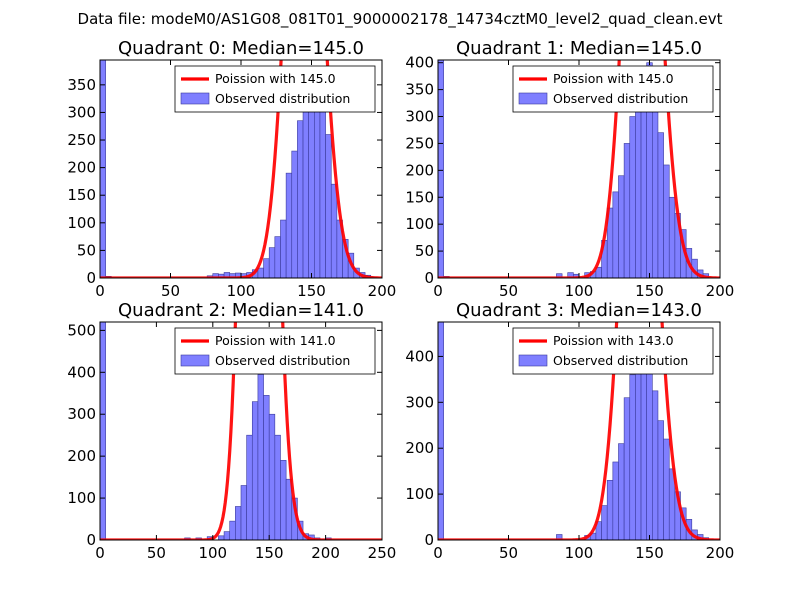 This screenshot has height=600, width=800. What do you see at coordinates (579, 48) in the screenshot?
I see `panel-title: Quadrant 1: Median=145.0` at bounding box center [579, 48].